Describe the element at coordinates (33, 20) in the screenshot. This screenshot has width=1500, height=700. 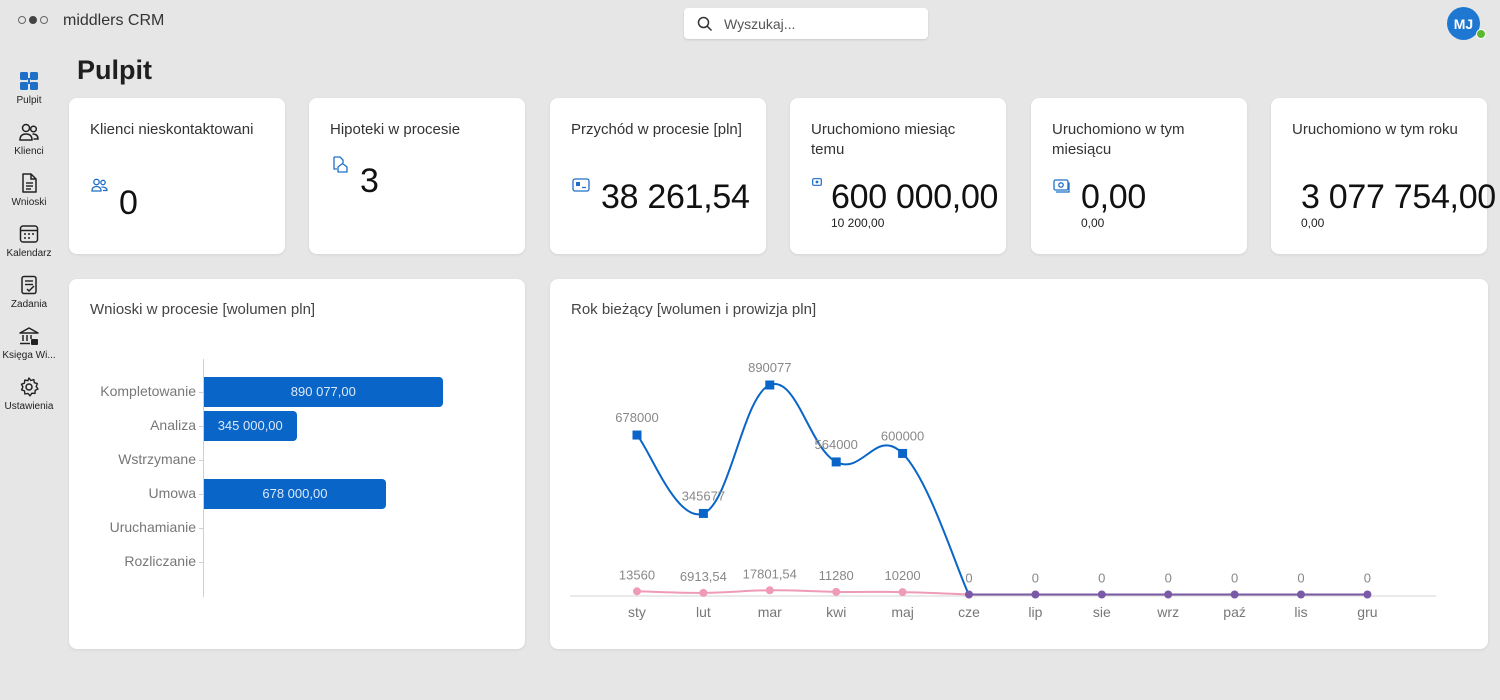
I see `app-menu-icon` at that location.